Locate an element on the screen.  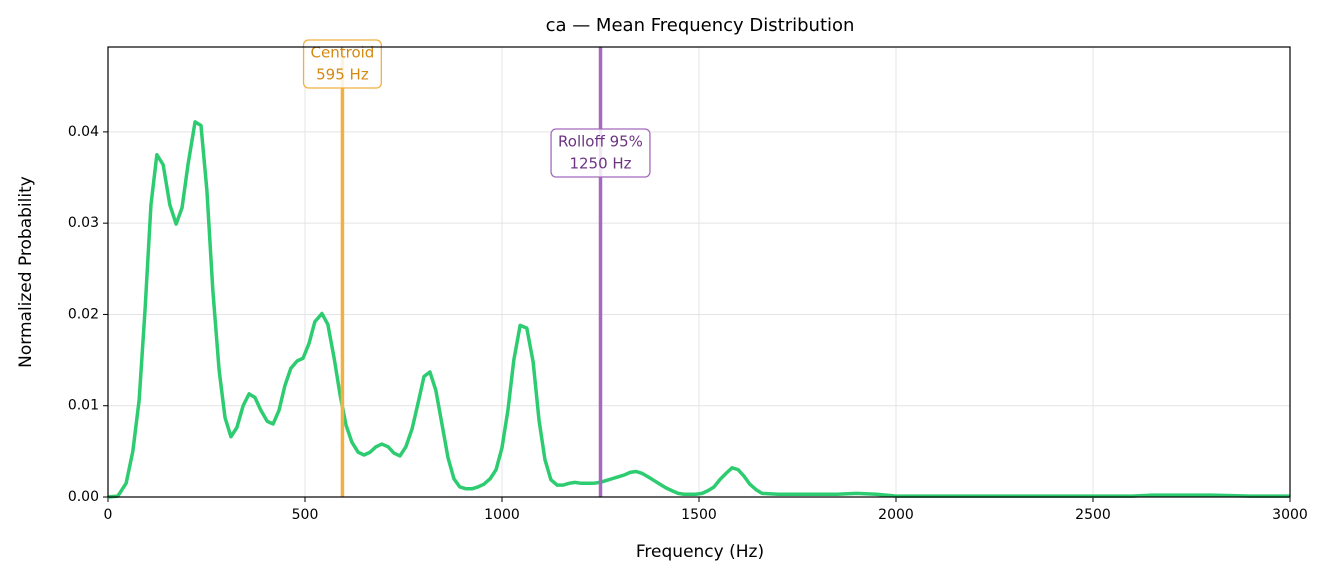
annotation-text: Rolloff 95% is located at coordinates (600, 142).